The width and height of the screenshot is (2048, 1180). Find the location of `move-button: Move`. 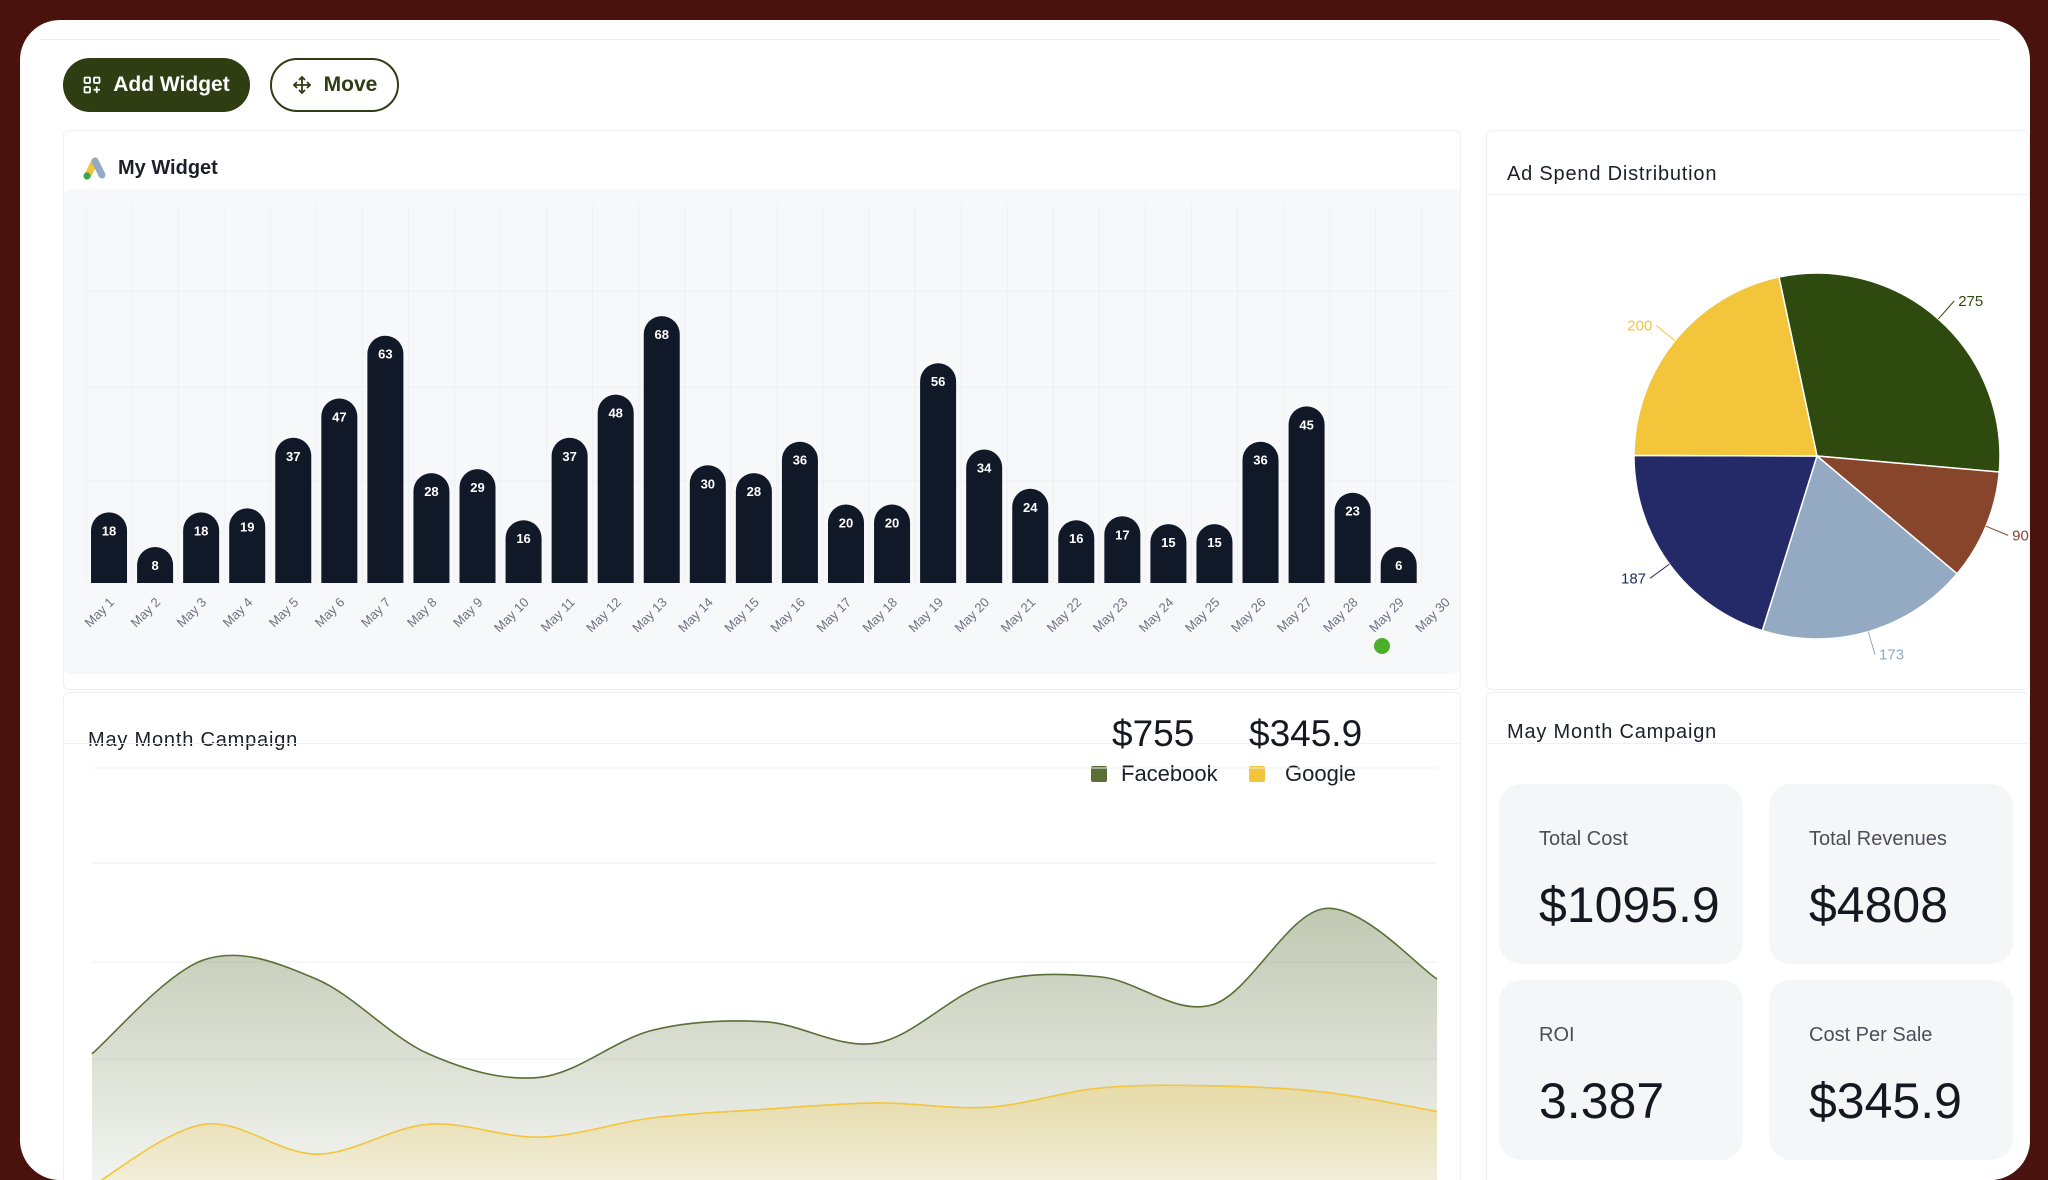

move-button: Move is located at coordinates (334, 85).